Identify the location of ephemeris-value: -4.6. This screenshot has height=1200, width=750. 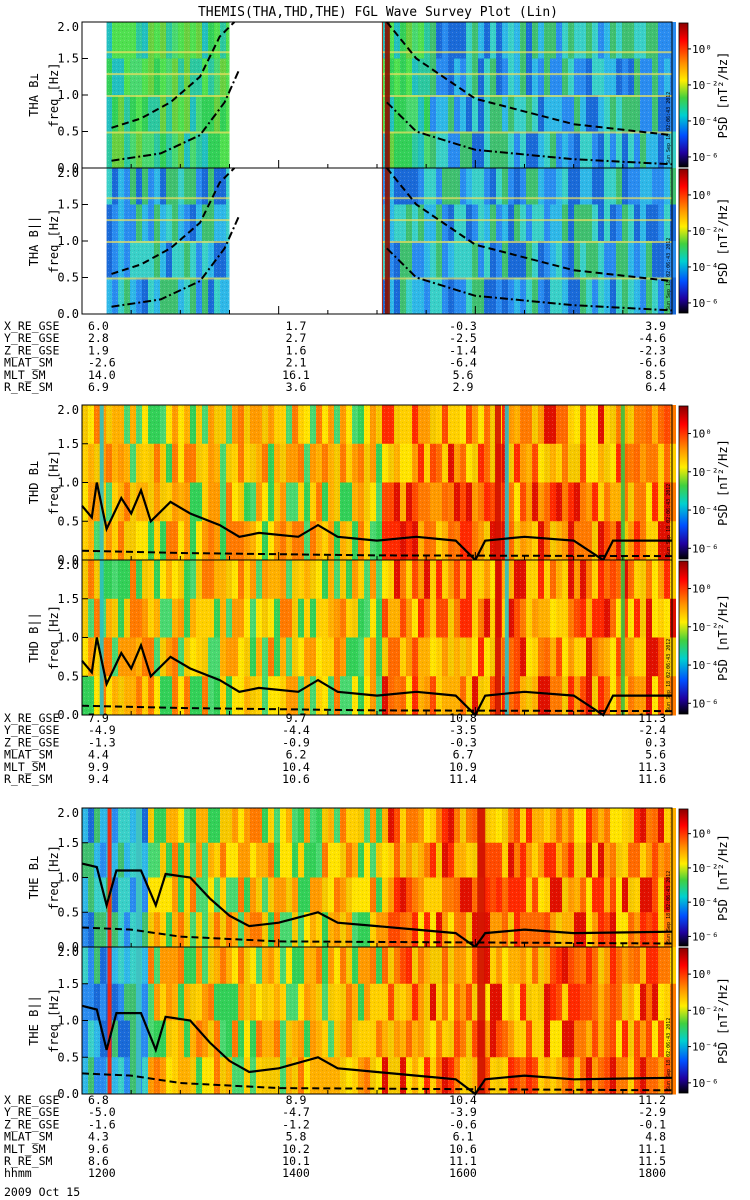
(652, 338).